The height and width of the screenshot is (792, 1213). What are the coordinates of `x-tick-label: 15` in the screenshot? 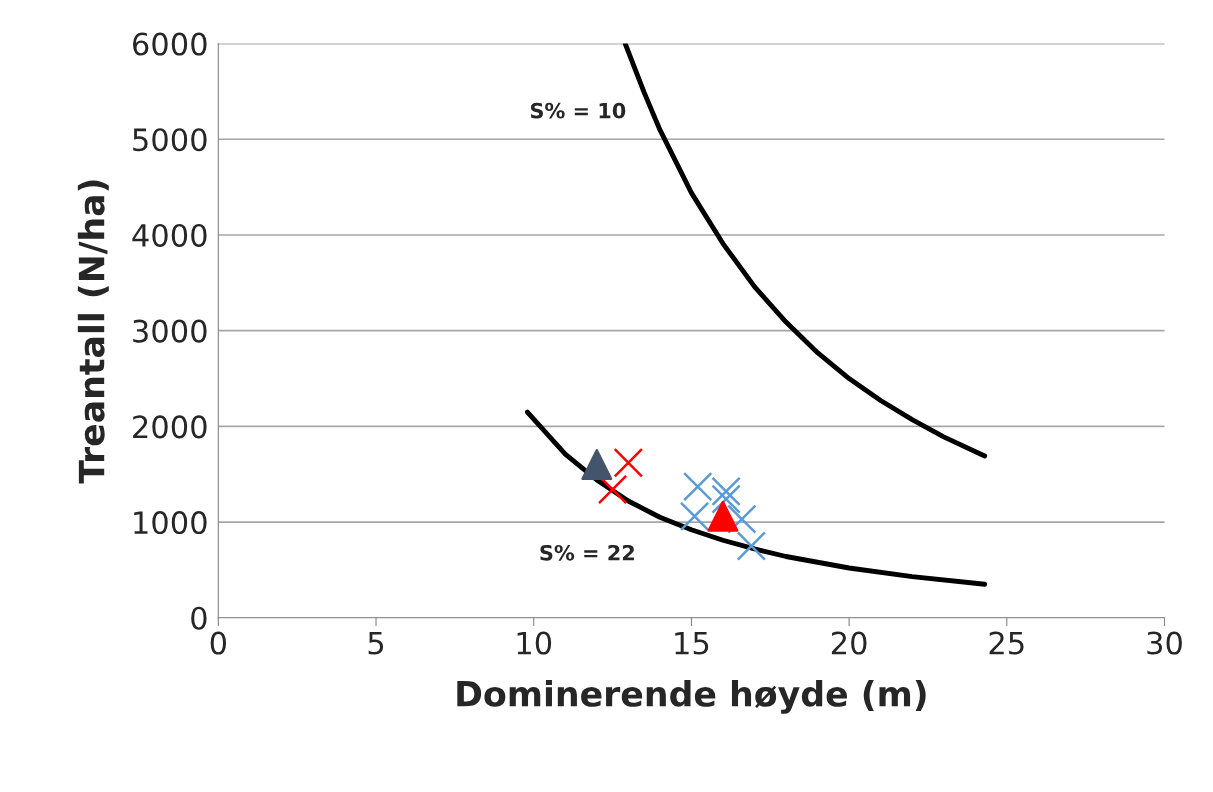 It's located at (692, 643).